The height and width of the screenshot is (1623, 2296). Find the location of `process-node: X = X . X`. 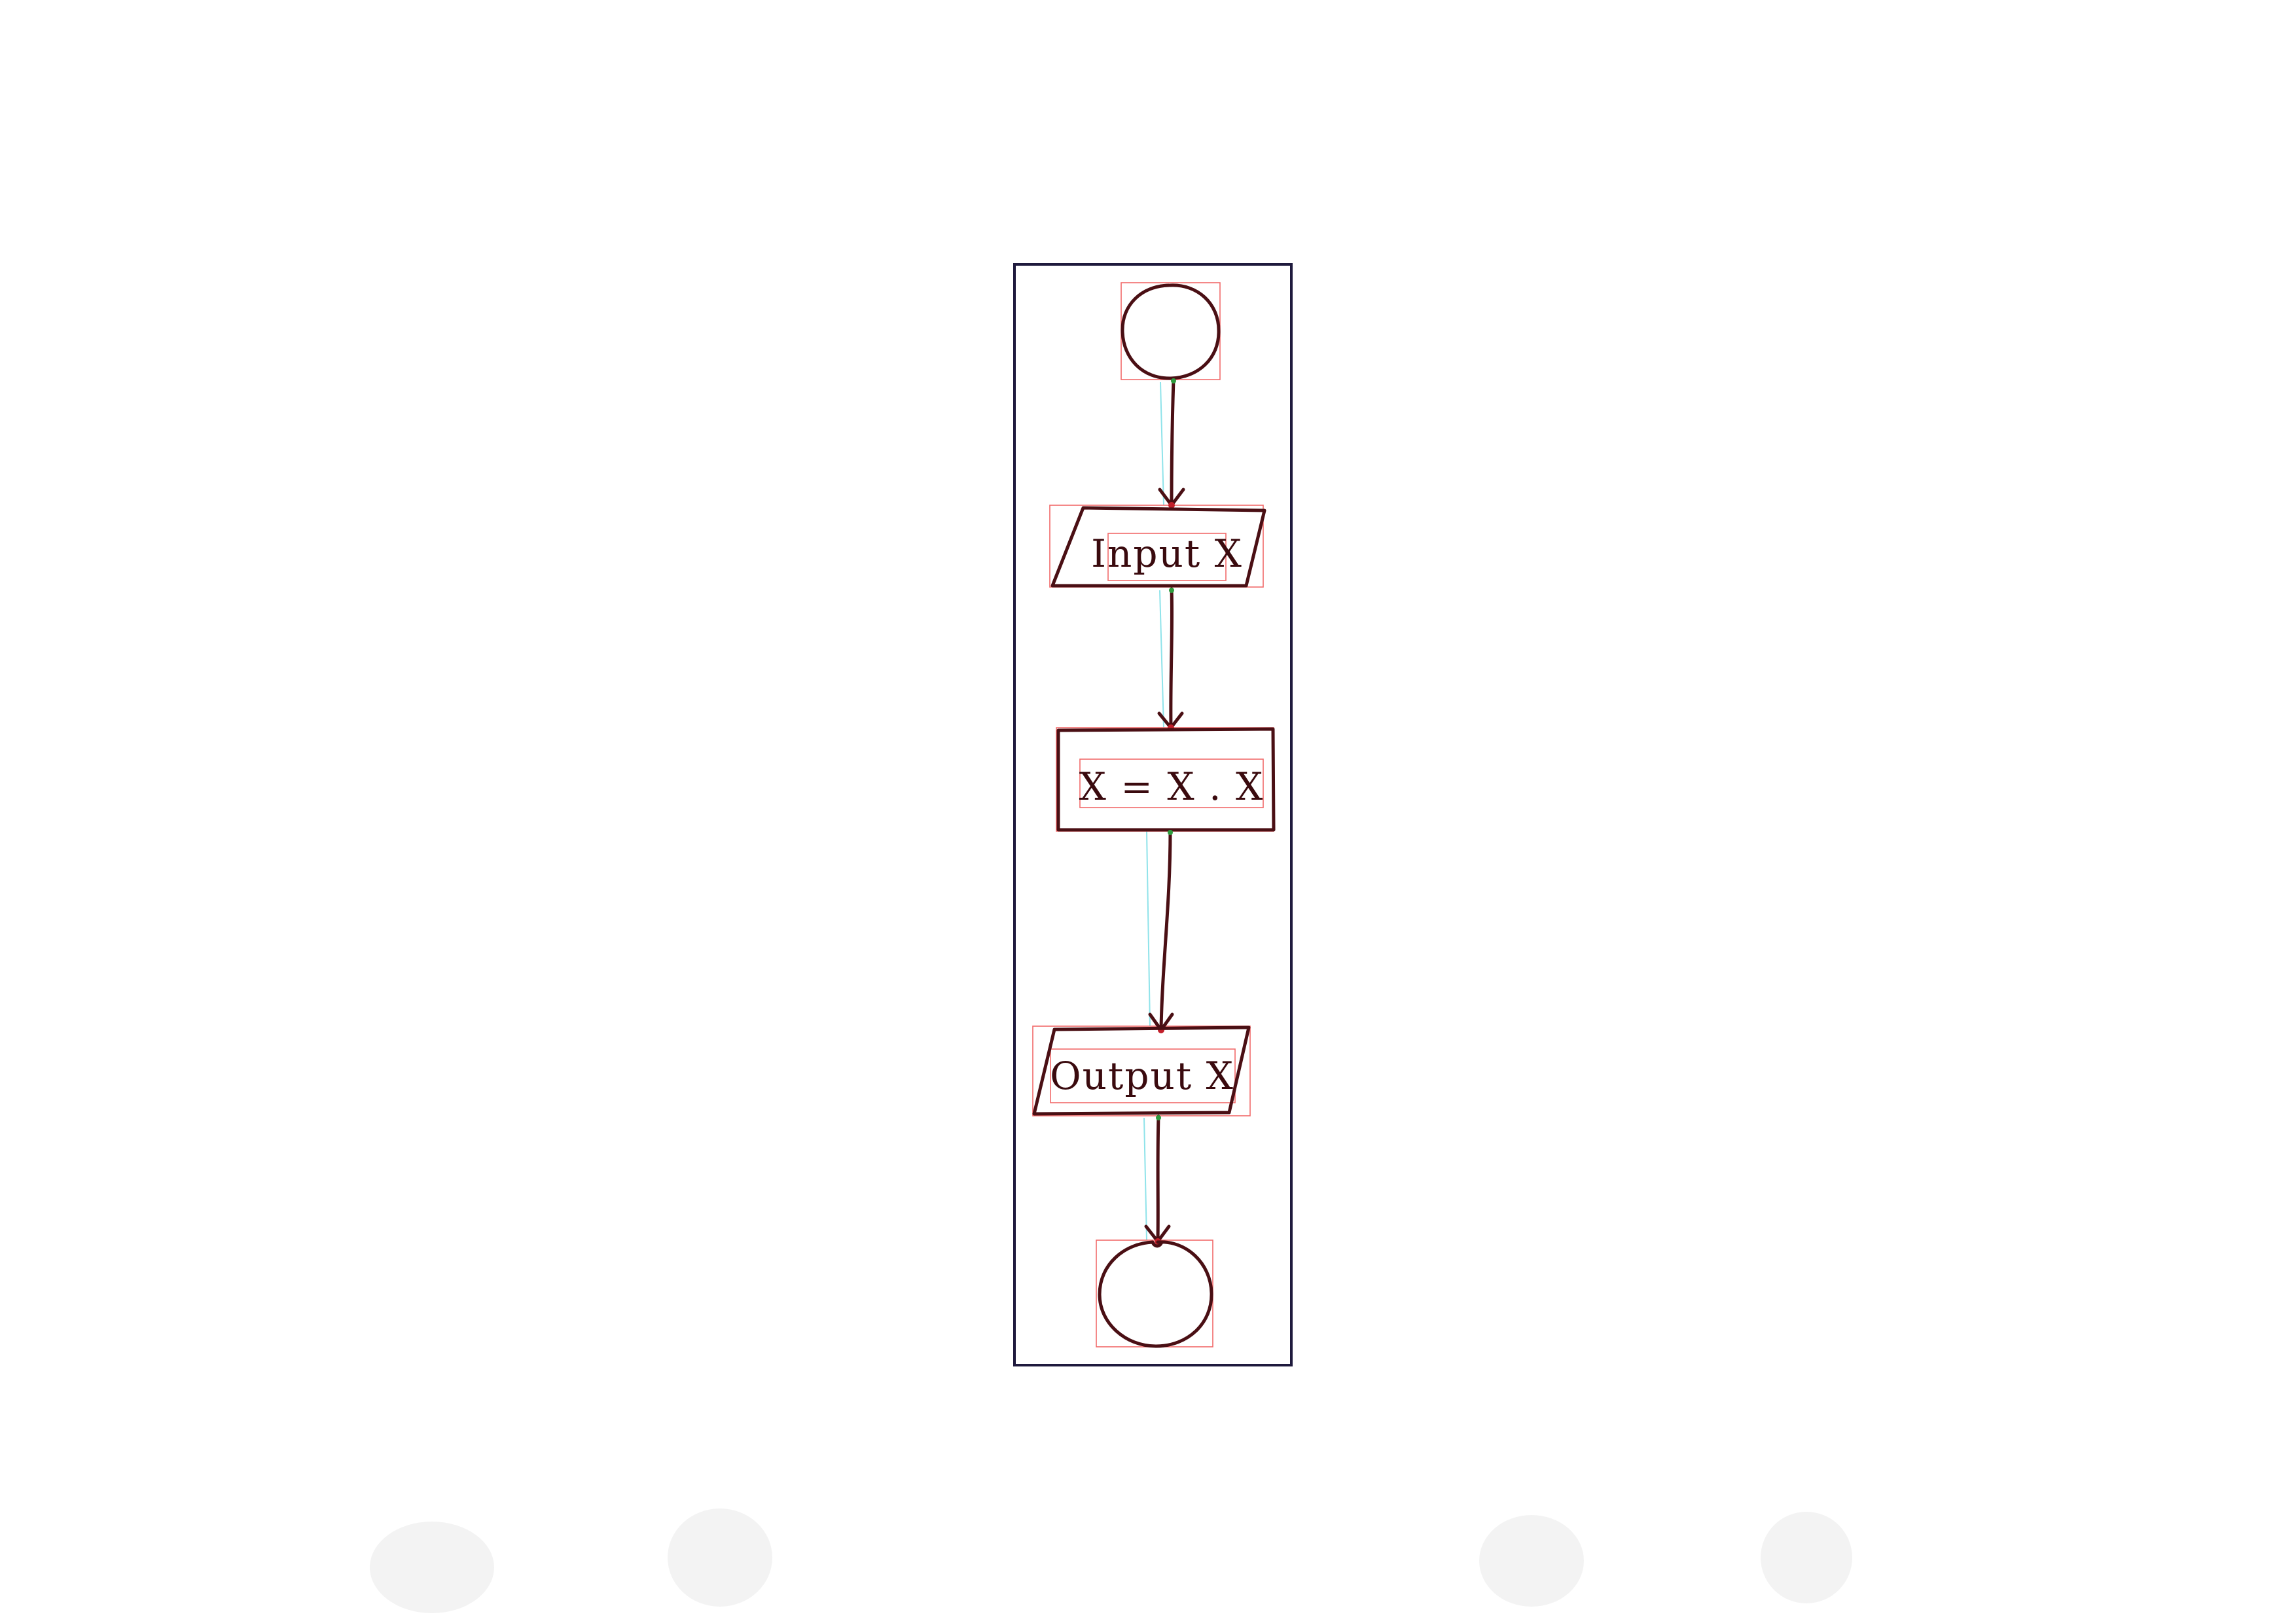

process-node: X = X . X is located at coordinates (1166, 779).